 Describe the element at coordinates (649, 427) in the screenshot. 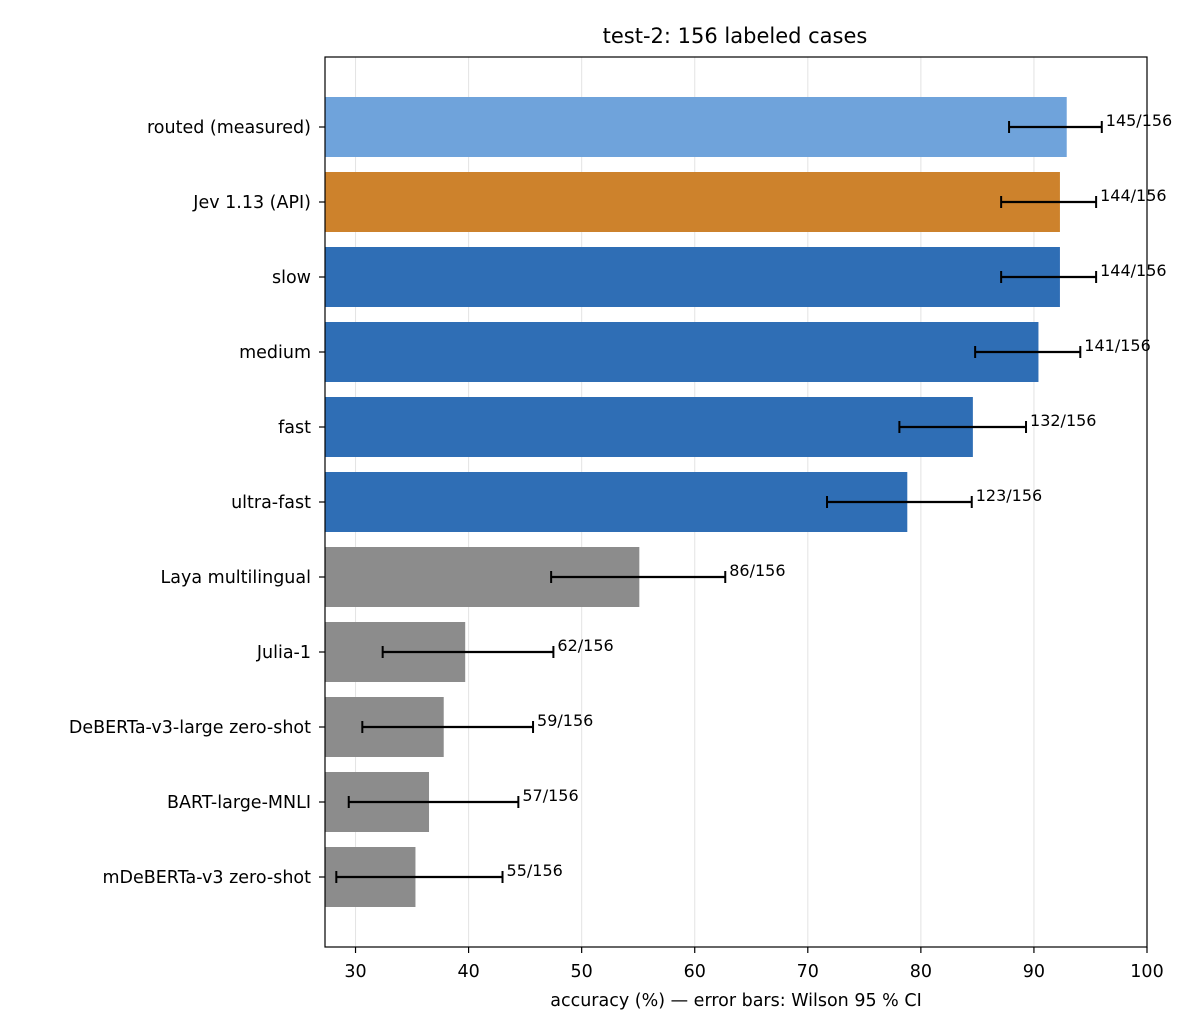

I see `bar-fast` at that location.